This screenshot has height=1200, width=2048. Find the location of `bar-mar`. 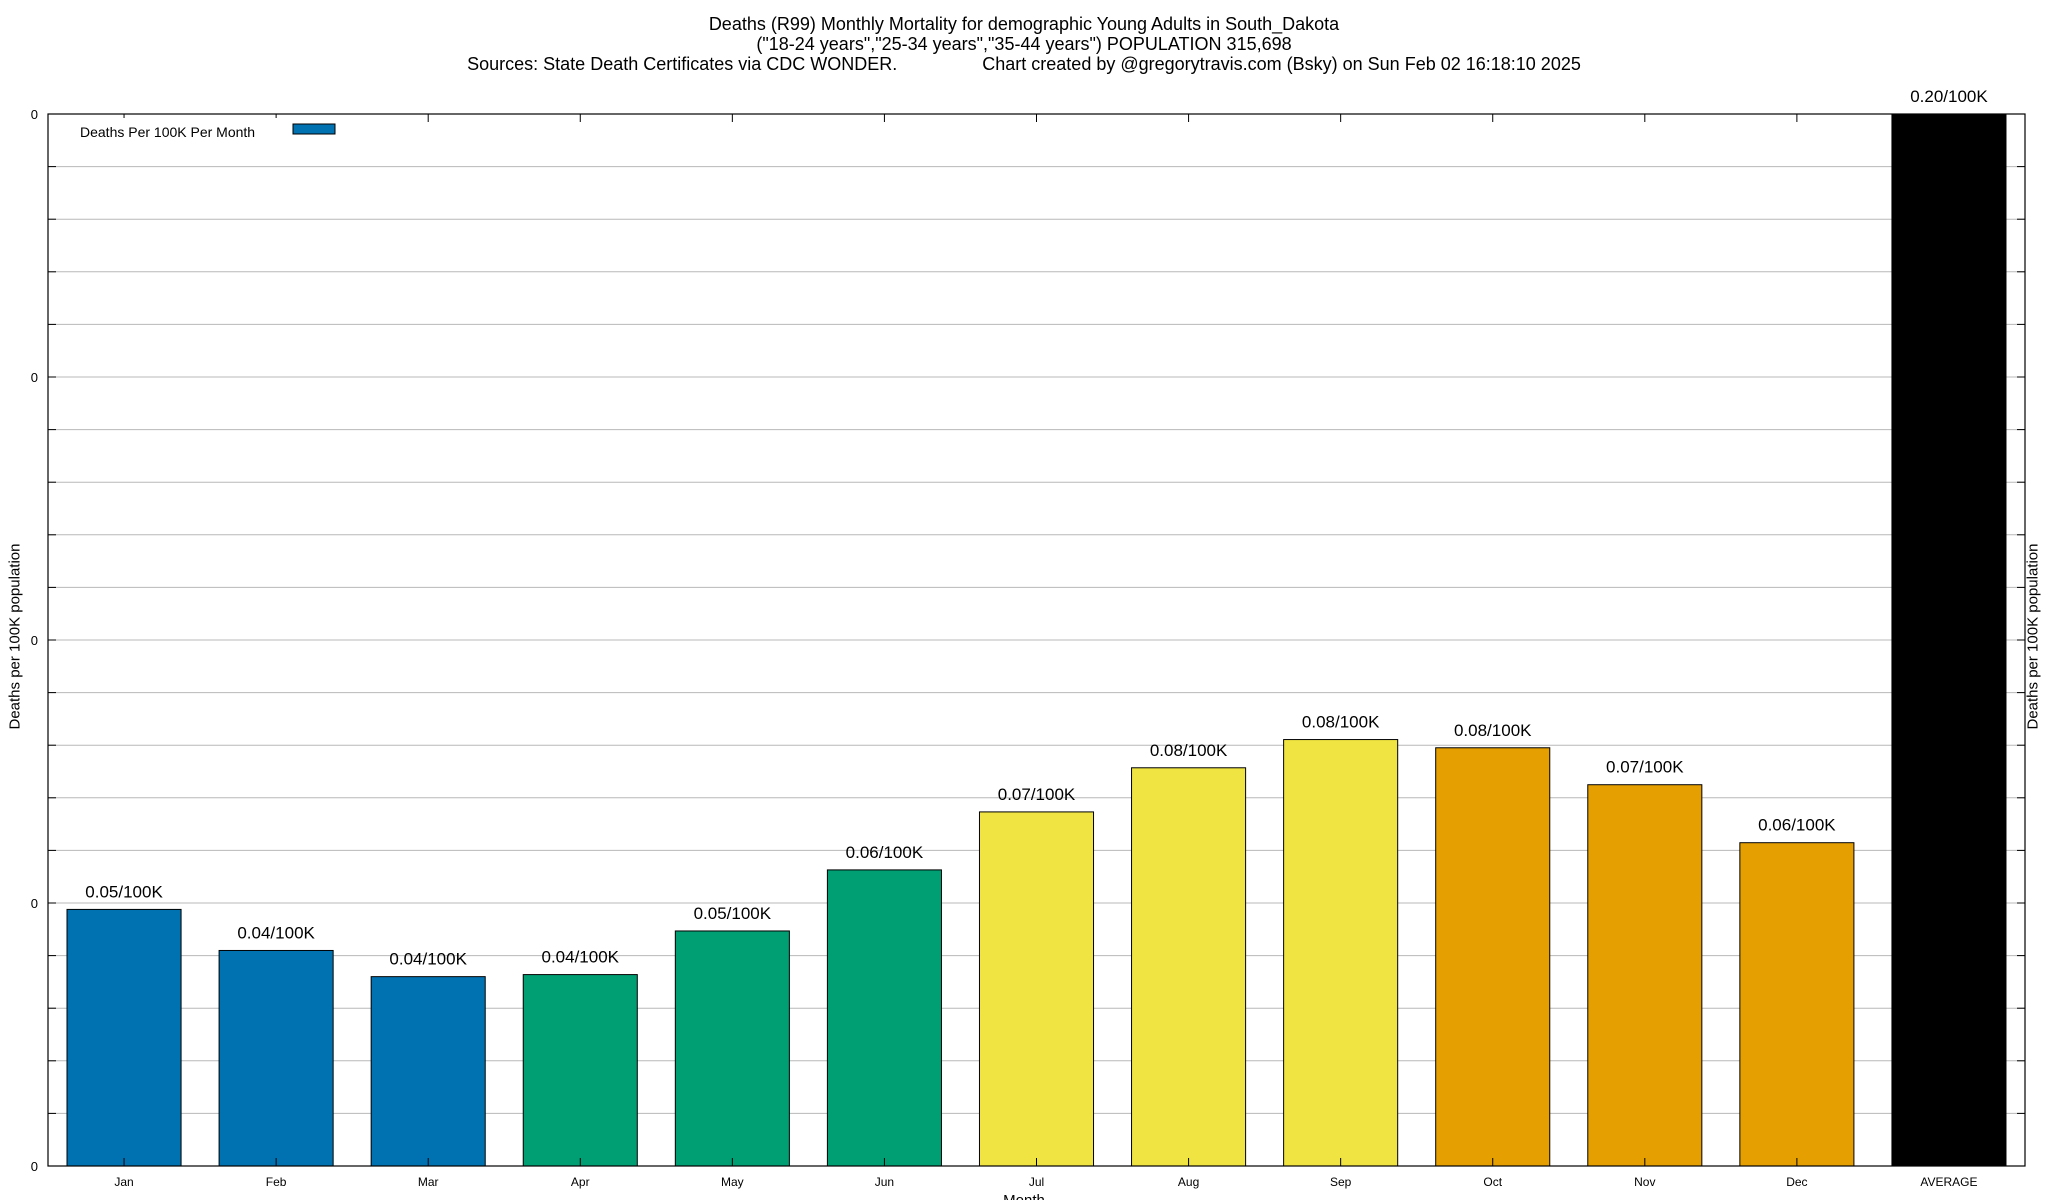

bar-mar is located at coordinates (428, 1071).